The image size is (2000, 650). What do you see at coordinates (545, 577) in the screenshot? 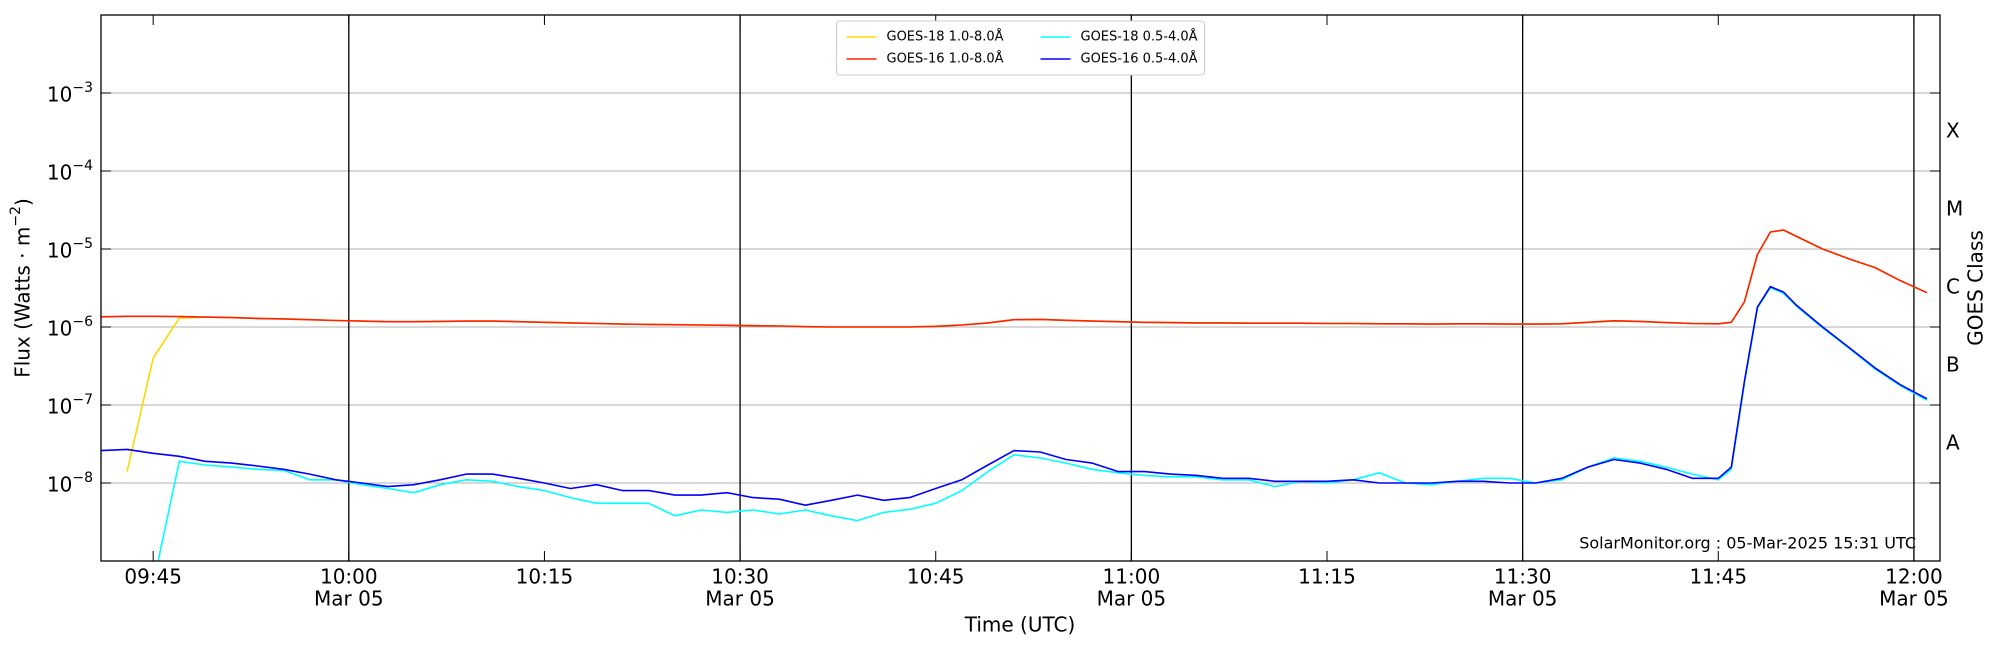
I see `x-tick-label: 10:15` at bounding box center [545, 577].